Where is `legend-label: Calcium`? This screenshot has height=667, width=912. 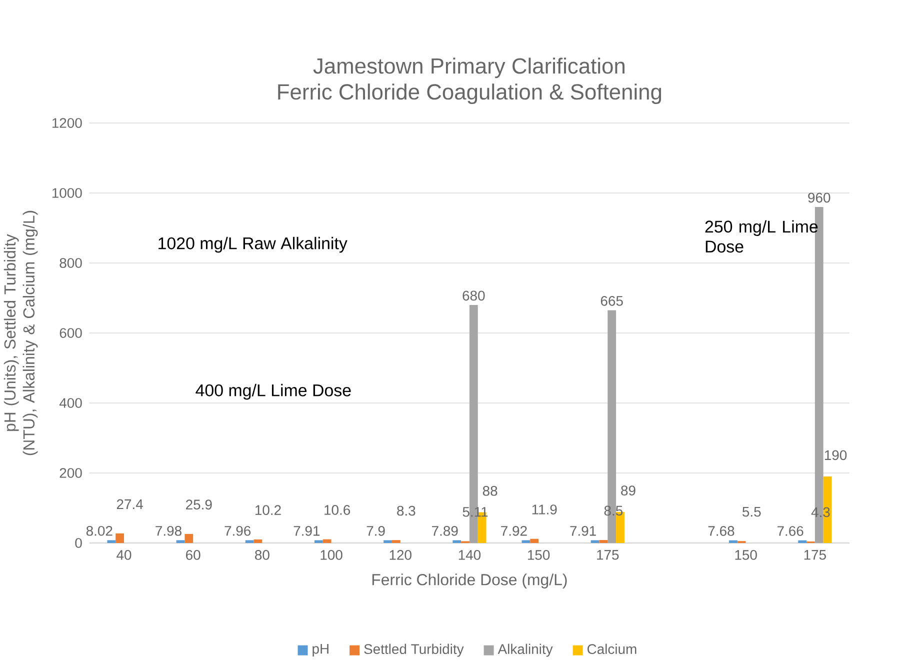
legend-label: Calcium is located at coordinates (612, 649).